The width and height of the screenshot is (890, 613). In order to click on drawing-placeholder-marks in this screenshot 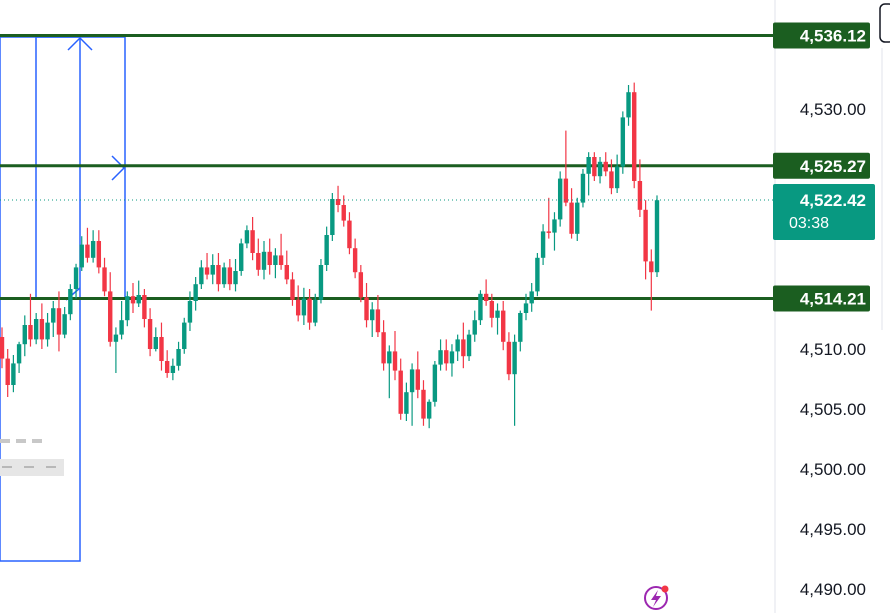, I will do `click(32, 457)`.